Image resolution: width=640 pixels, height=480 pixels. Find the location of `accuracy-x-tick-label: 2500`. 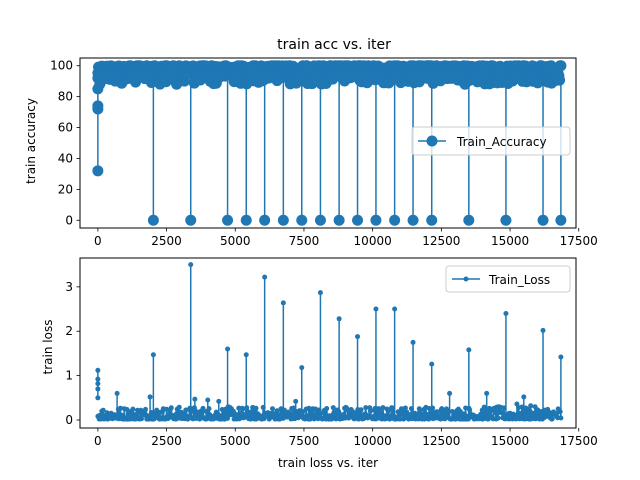

accuracy-x-tick-label: 2500 is located at coordinates (166, 241).